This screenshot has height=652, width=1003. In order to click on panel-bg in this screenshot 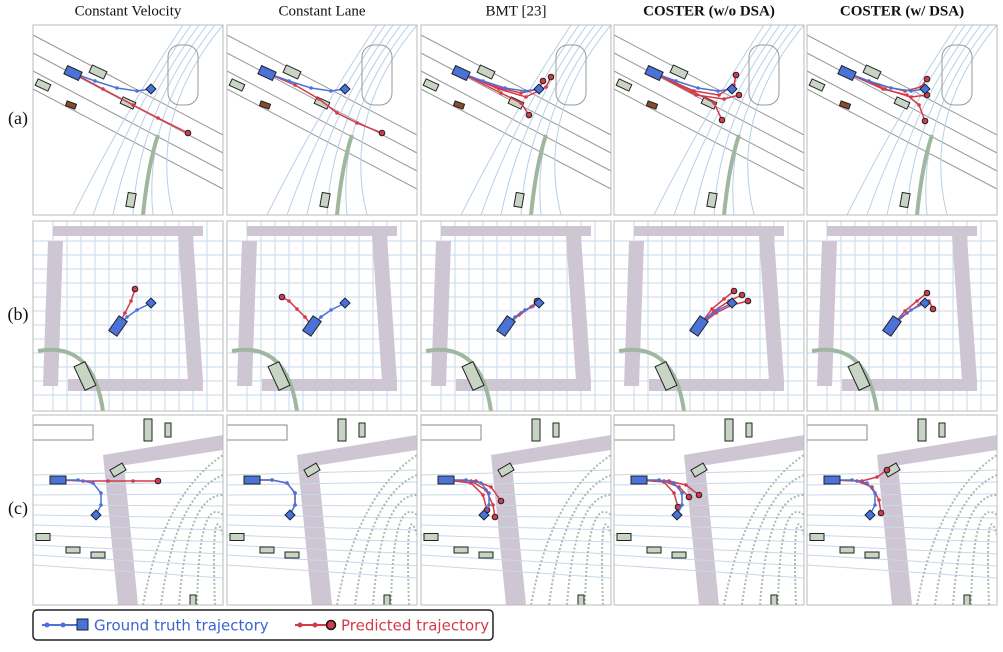, I will do `click(516, 120)`.